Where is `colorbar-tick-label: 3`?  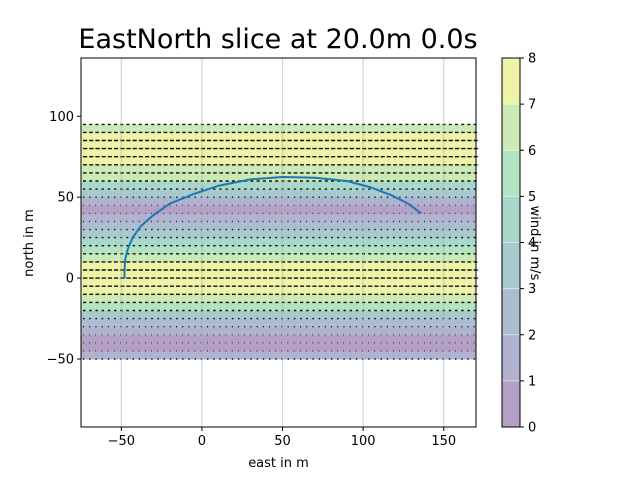 colorbar-tick-label: 3 is located at coordinates (532, 289).